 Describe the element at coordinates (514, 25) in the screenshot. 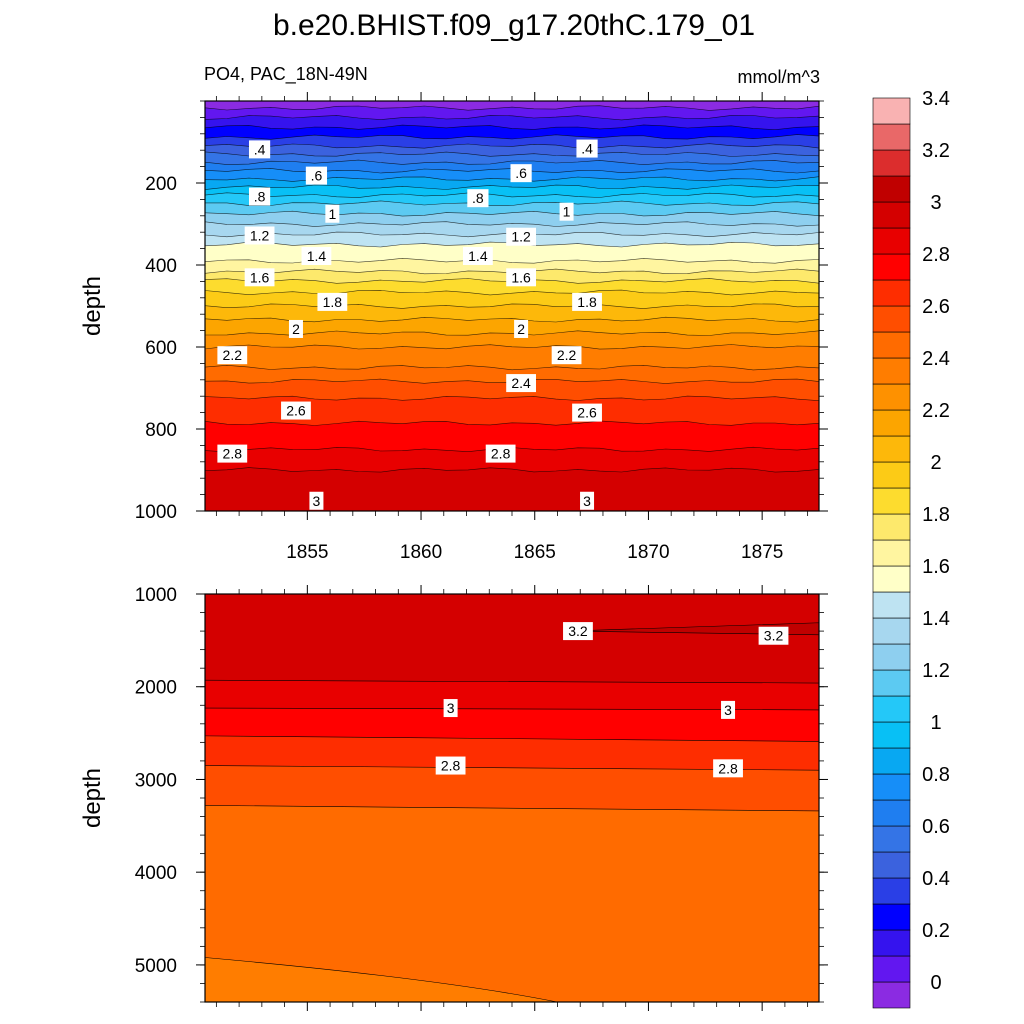

I see `chart-title: b.e20.BHIST.f09_g17.20thC.179_01` at that location.